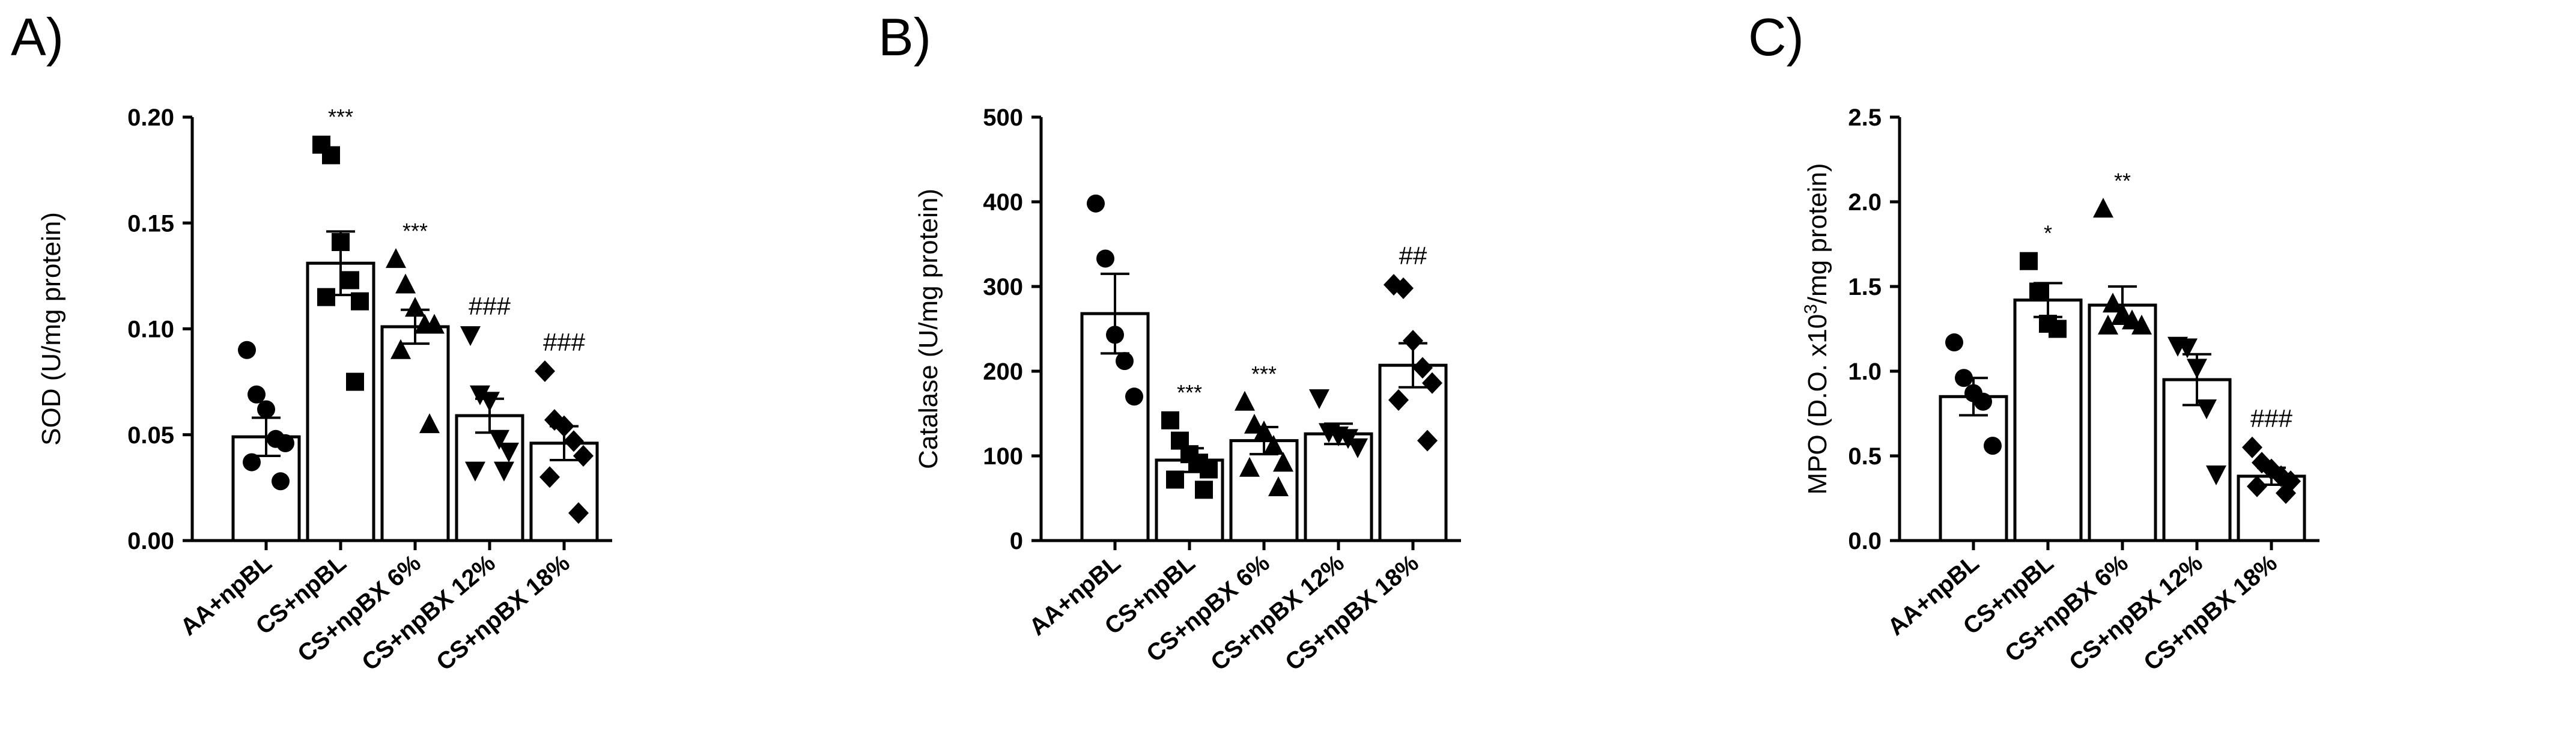  Describe the element at coordinates (37, 37) in the screenshot. I see `panel-letter: A)` at that location.